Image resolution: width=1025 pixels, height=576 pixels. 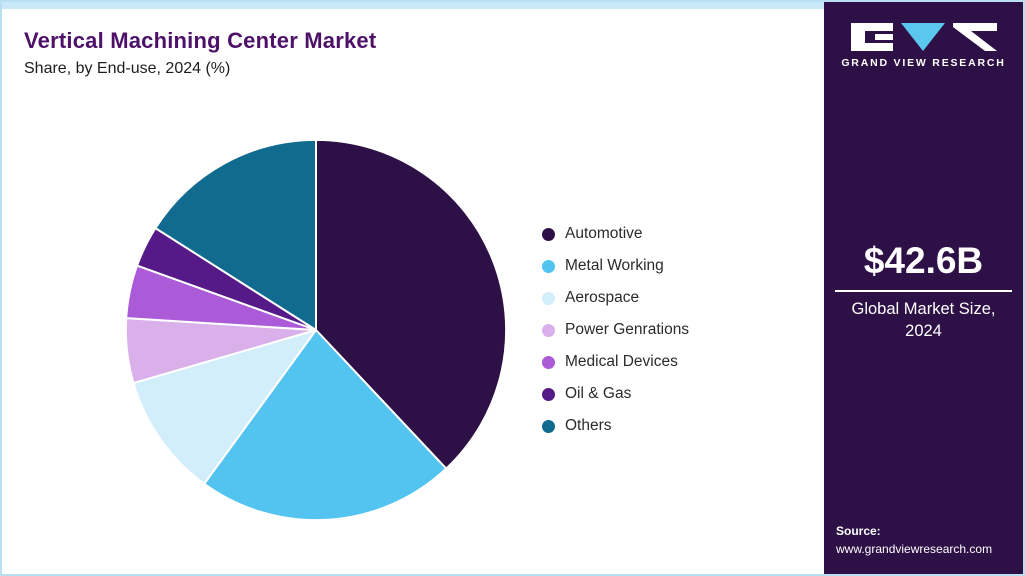 What do you see at coordinates (325, 425) in the screenshot?
I see `pie-slice-metal-working` at bounding box center [325, 425].